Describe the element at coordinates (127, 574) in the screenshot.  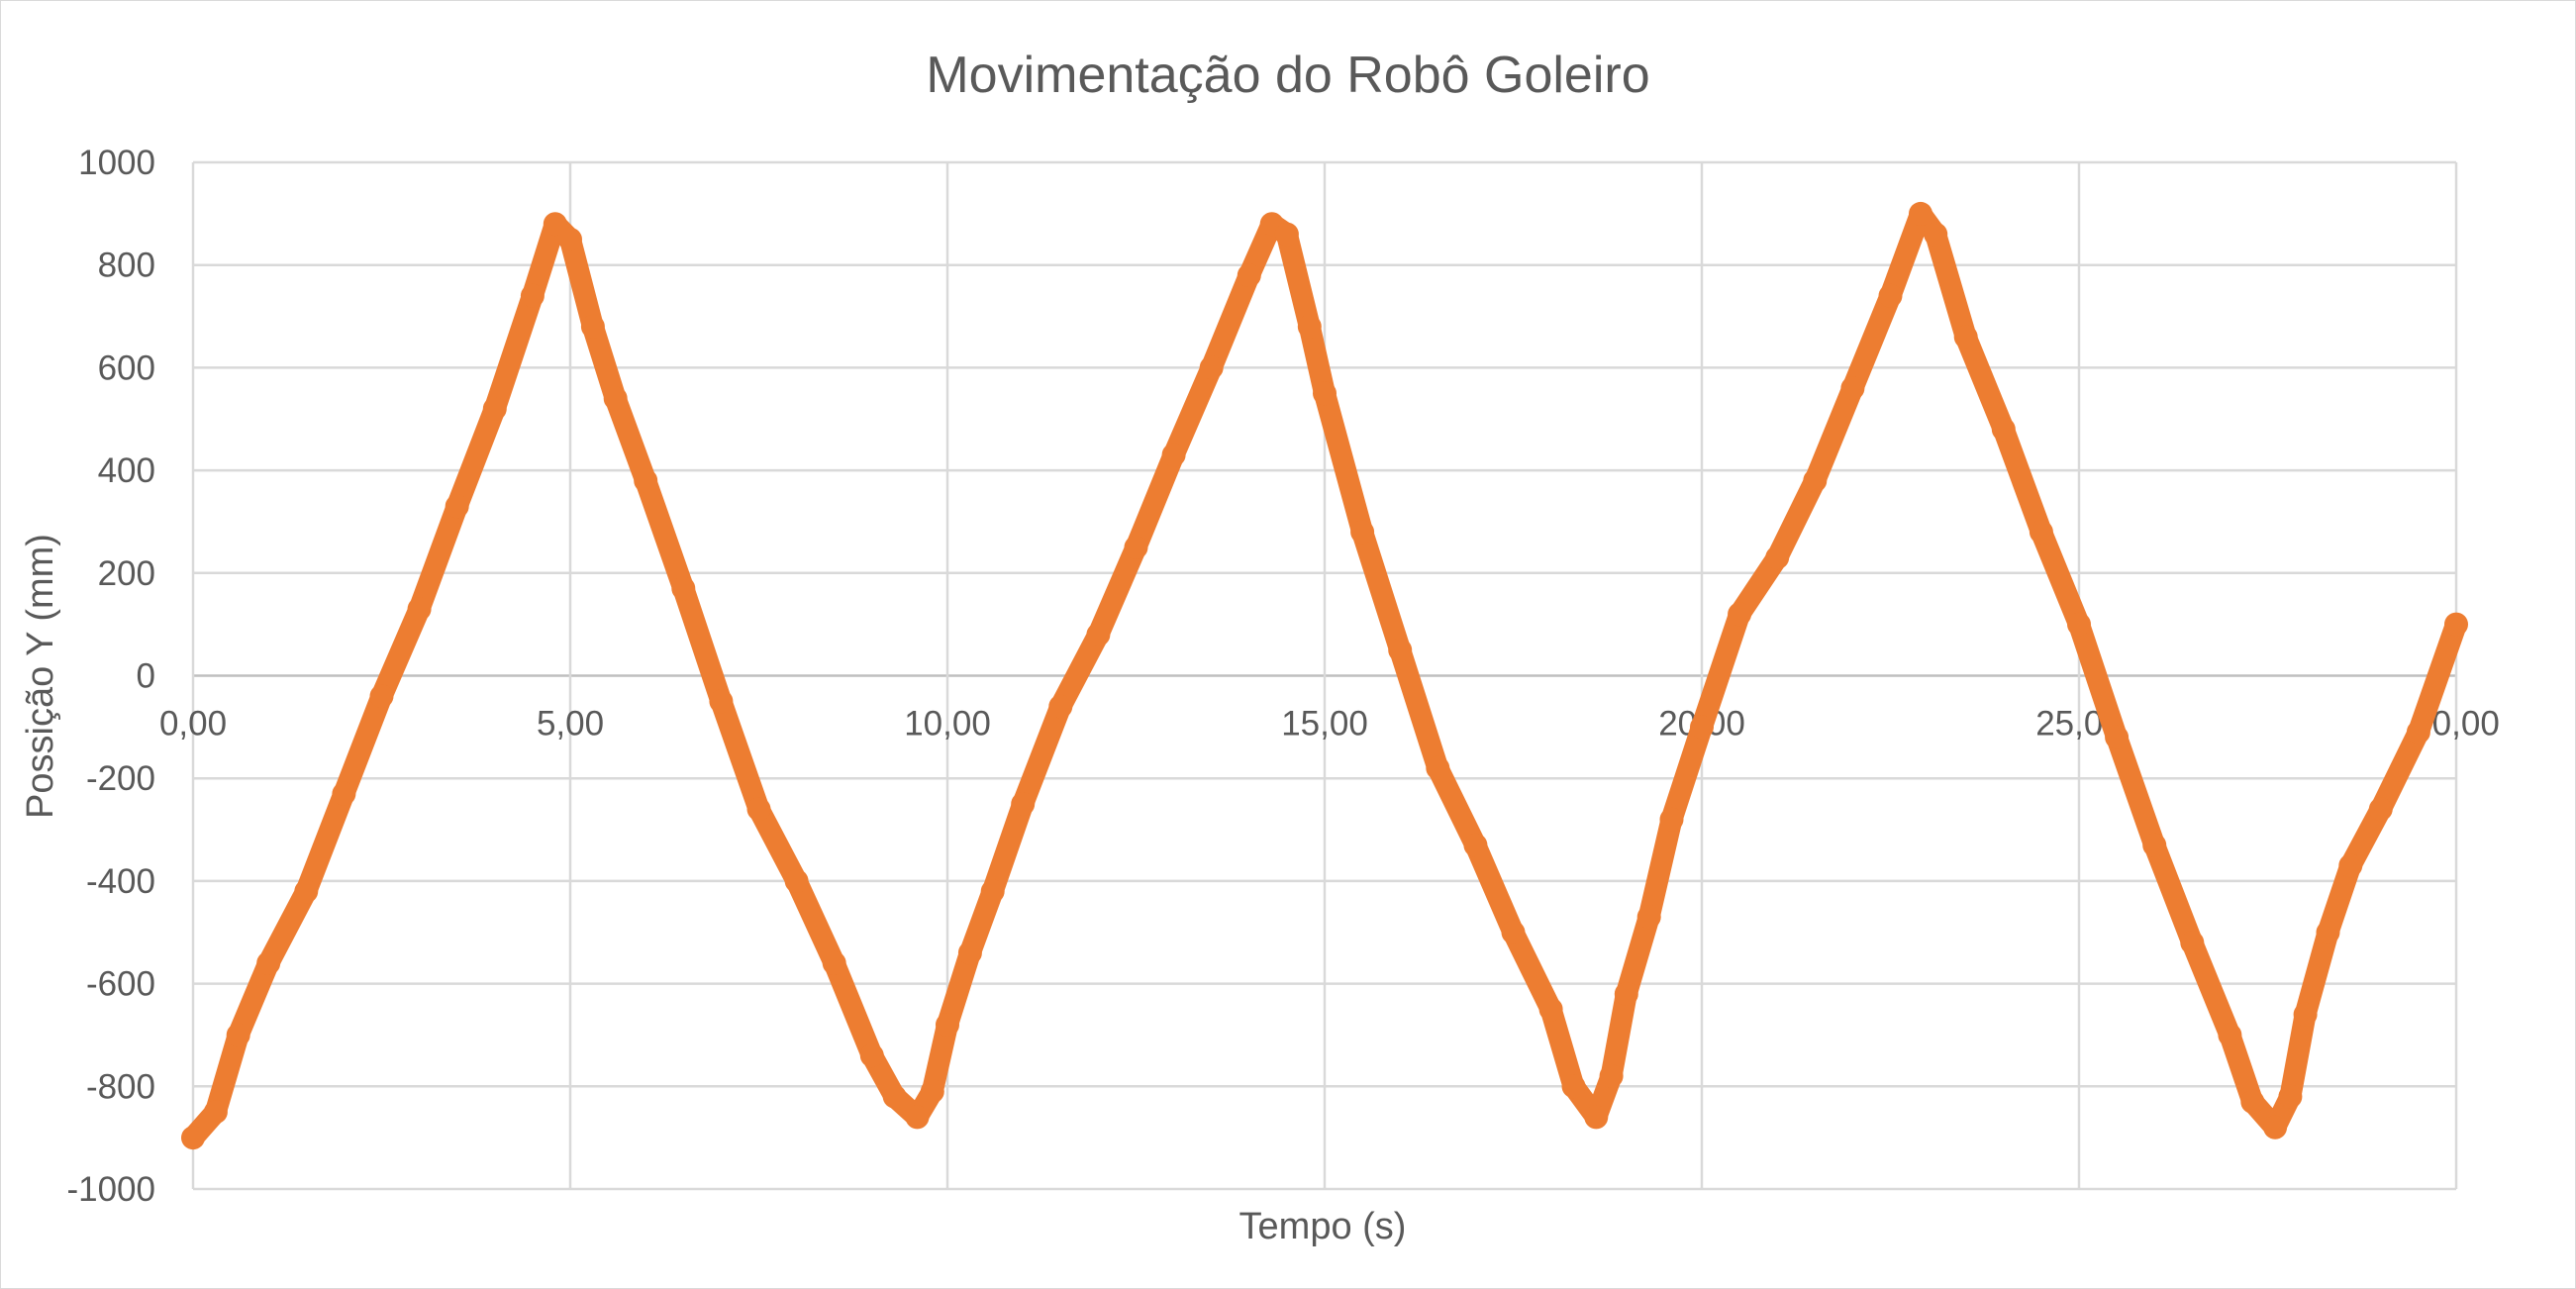
I see `y-tick-label: 200` at that location.